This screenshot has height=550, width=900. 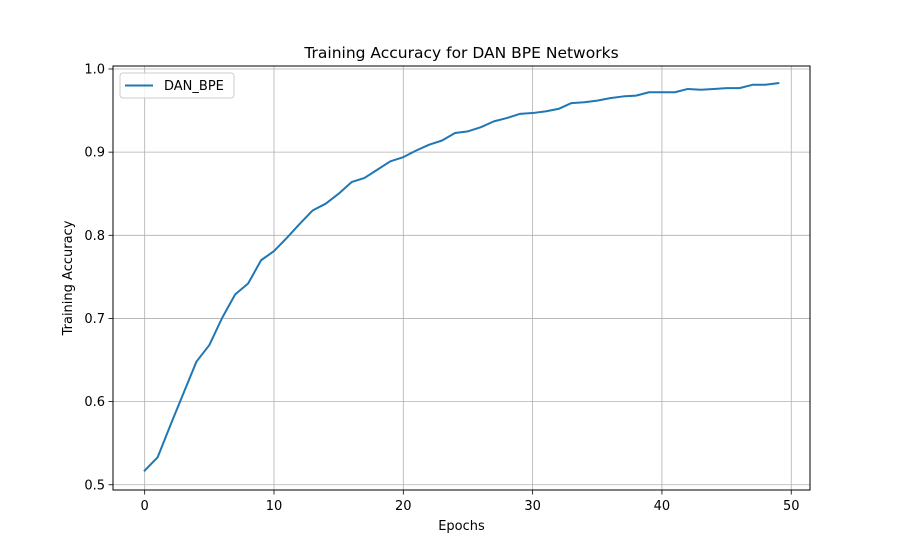 What do you see at coordinates (460, 53) in the screenshot?
I see `chart-title: Training Accuracy for DAN BPE Networks` at bounding box center [460, 53].